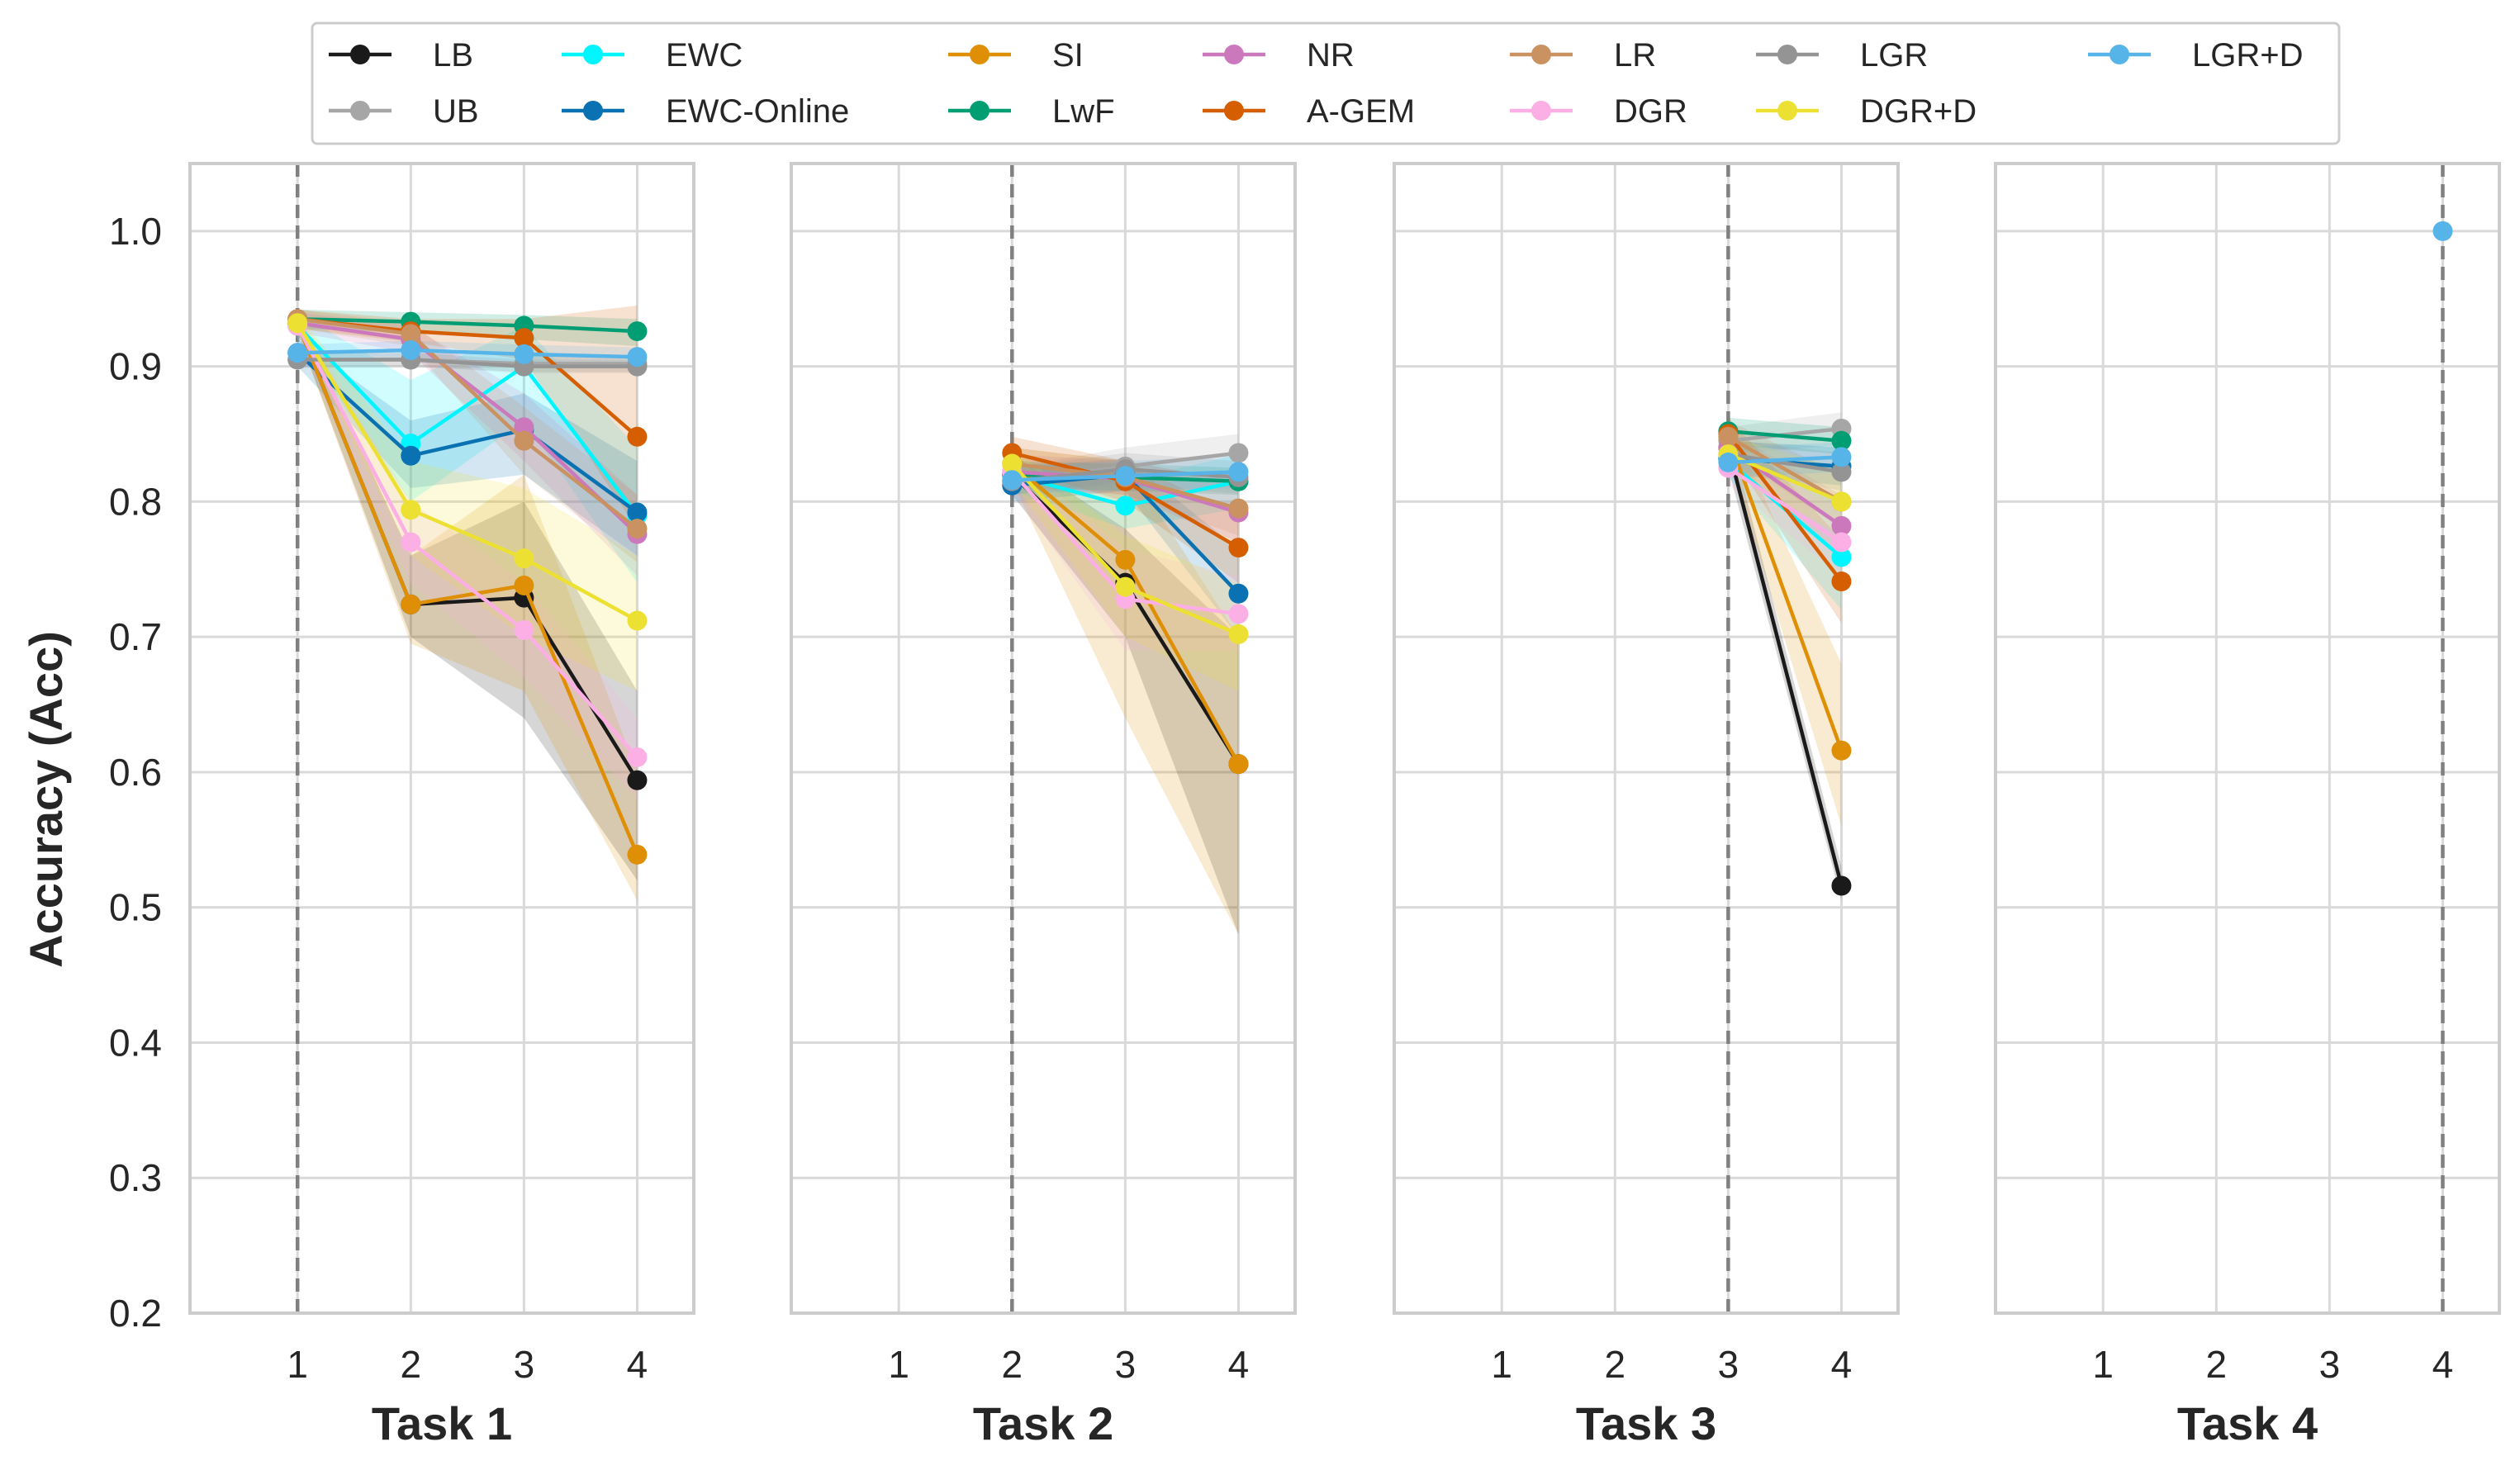 The width and height of the screenshot is (2520, 1475). Describe the element at coordinates (1841, 525) in the screenshot. I see `point-nr` at that location.